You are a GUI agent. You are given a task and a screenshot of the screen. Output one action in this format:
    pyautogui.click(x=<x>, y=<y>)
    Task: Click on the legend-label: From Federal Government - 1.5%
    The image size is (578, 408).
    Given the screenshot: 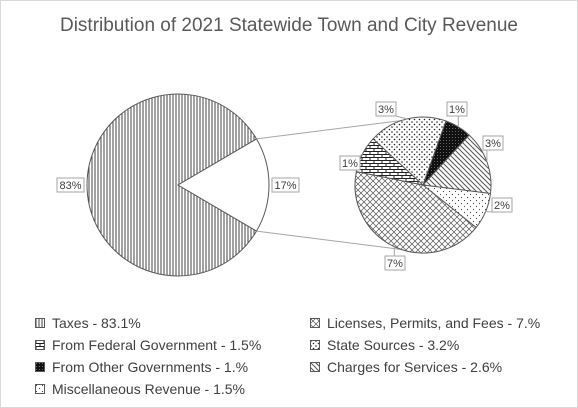 What is the action you would take?
    pyautogui.click(x=157, y=345)
    